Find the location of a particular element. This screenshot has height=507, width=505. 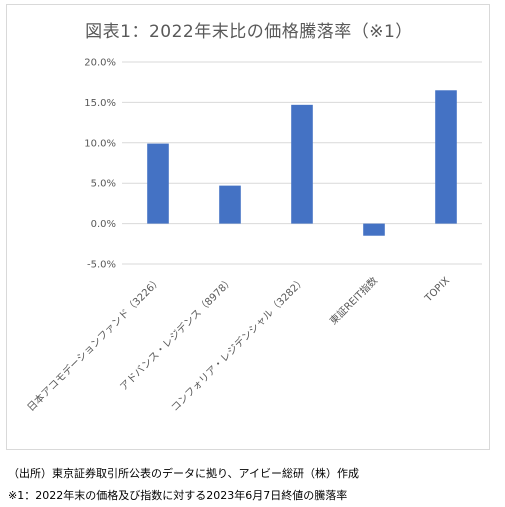

category-label: アドバンス・レジデンス（8978） is located at coordinates (176, 333).